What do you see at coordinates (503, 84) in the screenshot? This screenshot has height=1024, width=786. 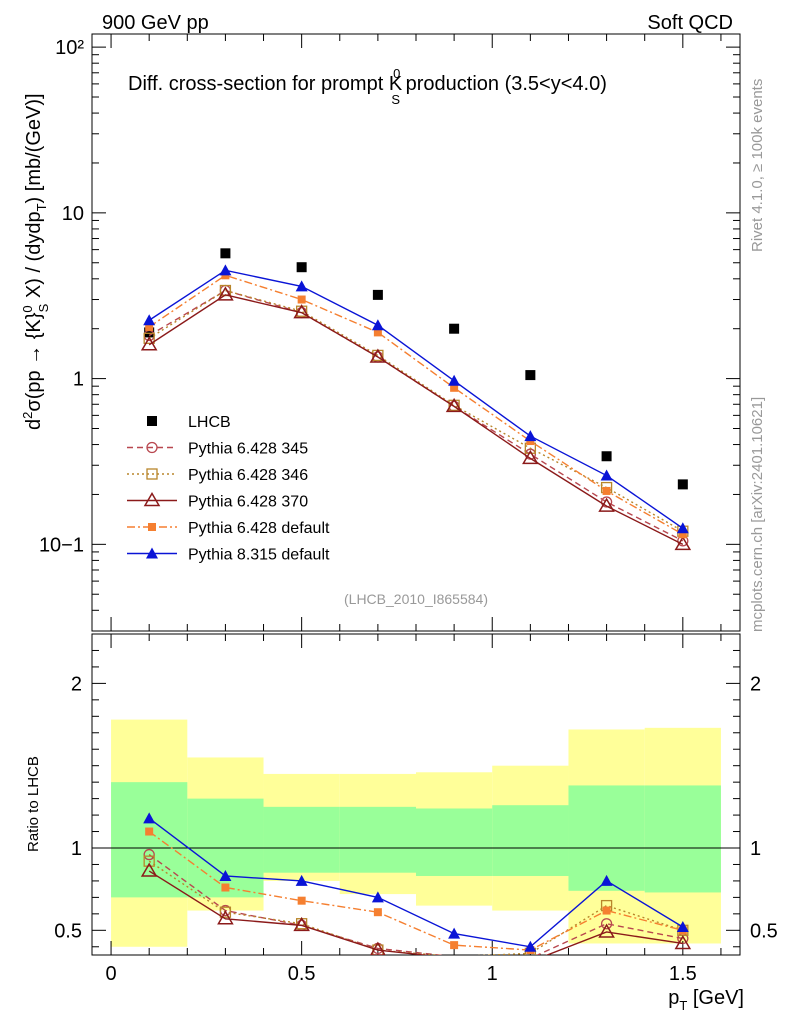 I see `title-suffix: production (3.5<y<4.0)` at bounding box center [503, 84].